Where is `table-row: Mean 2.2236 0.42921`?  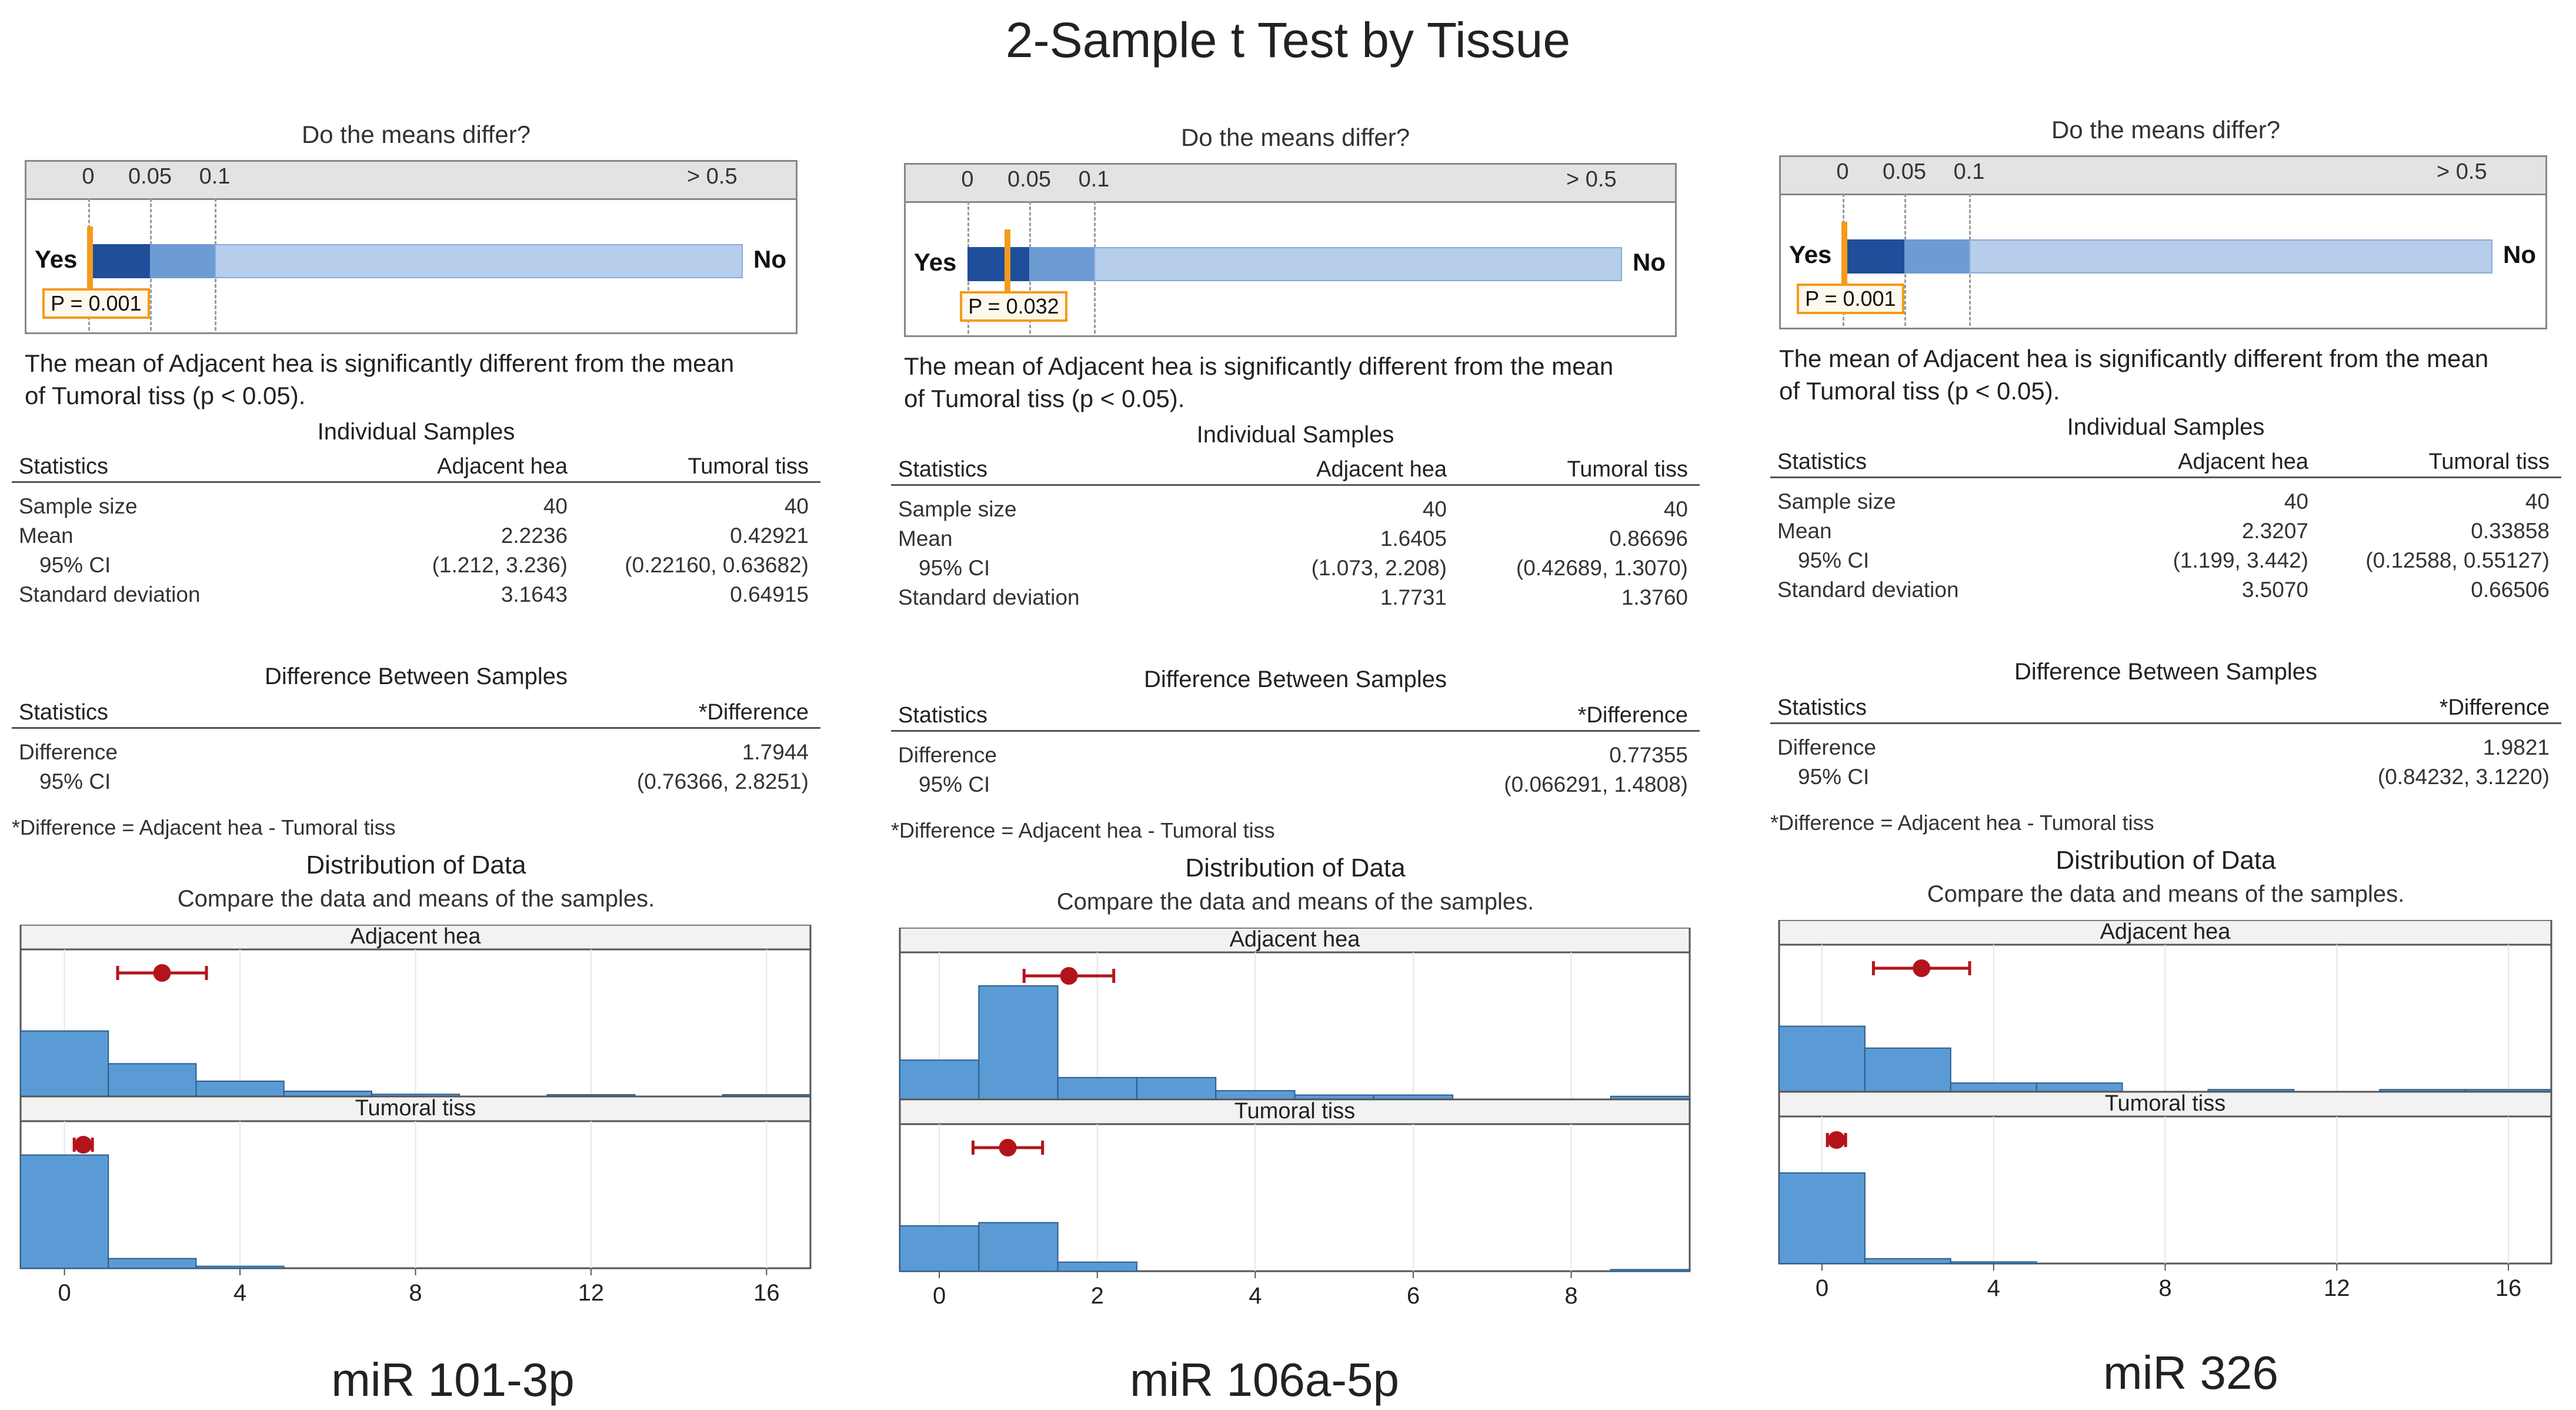
table-row: Mean 2.2236 0.42921 is located at coordinates (416, 538).